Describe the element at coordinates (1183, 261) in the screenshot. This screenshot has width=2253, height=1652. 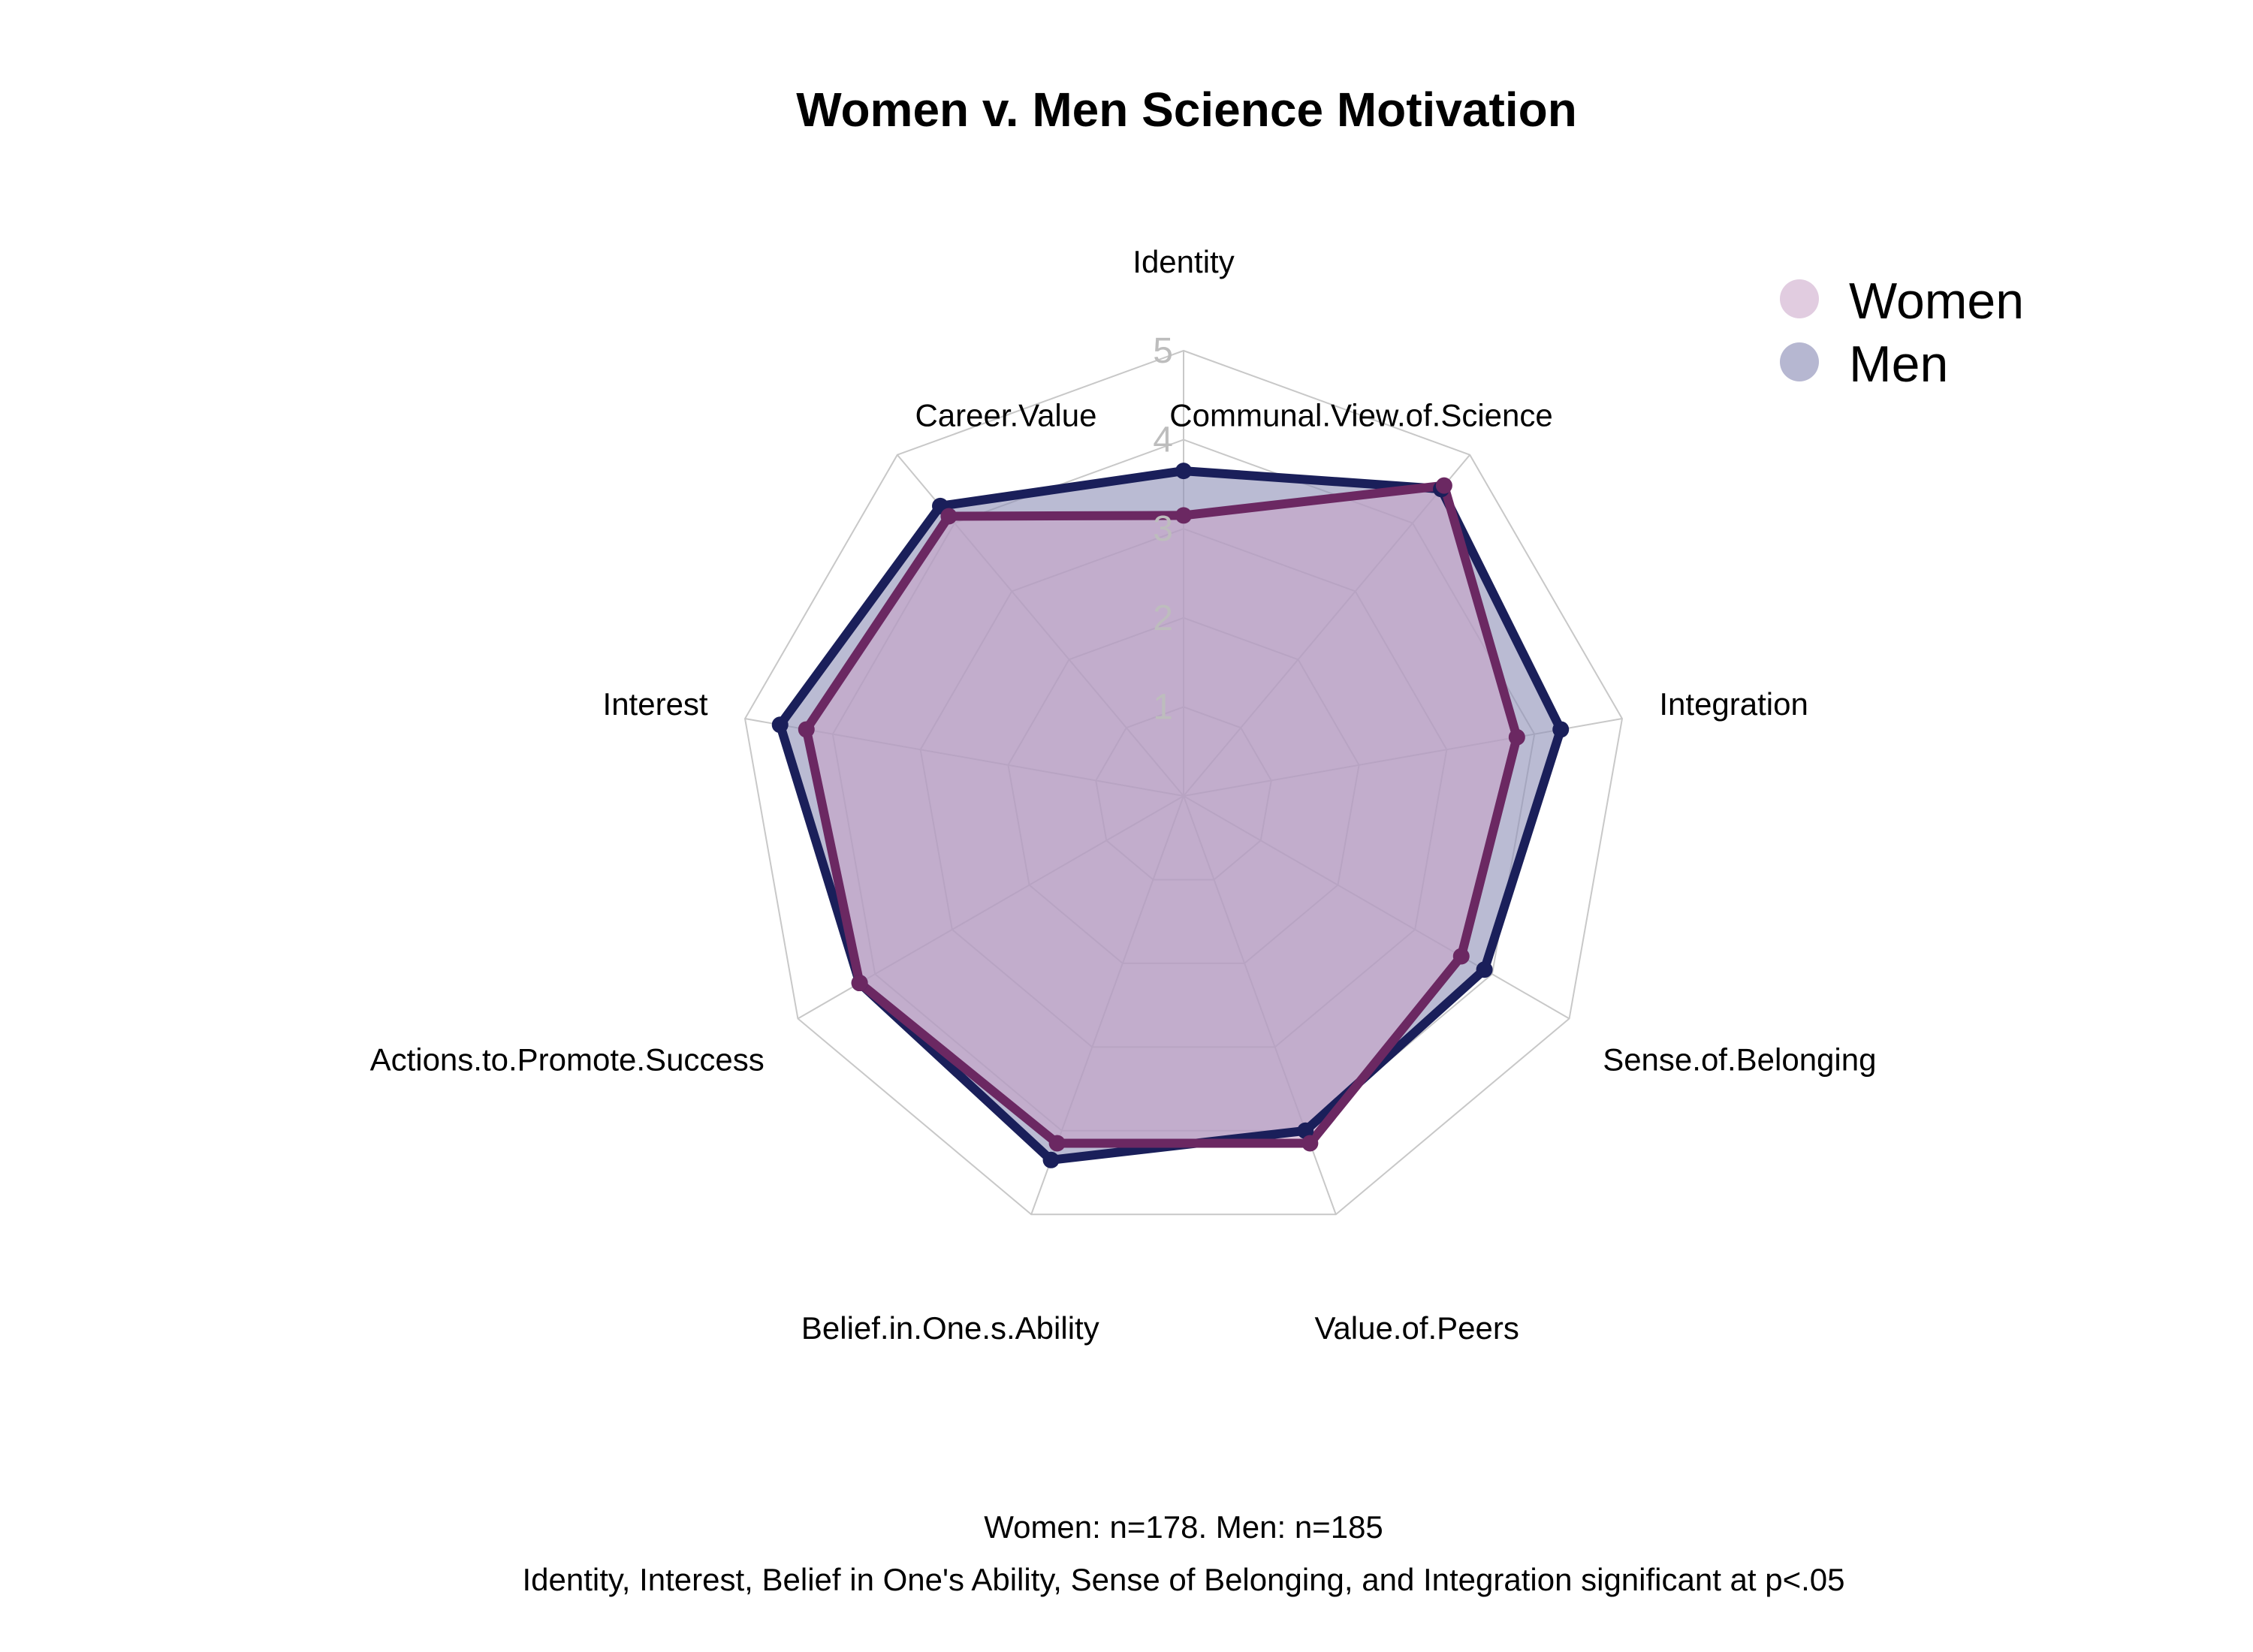
I see `axis-label: Identity` at that location.